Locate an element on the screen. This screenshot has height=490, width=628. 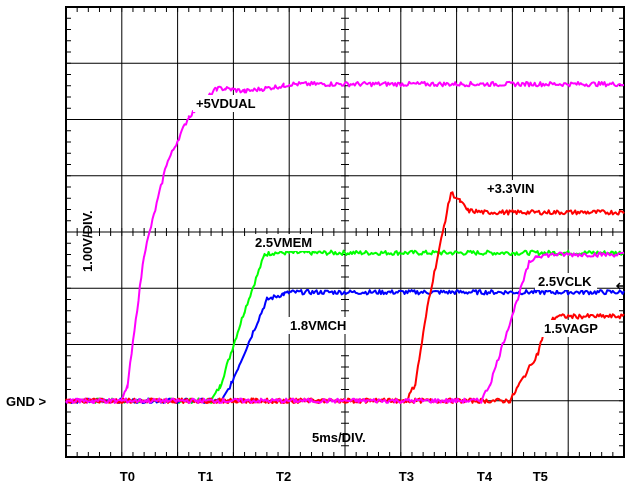
timing-marker-t5: T5 is located at coordinates (540, 476).